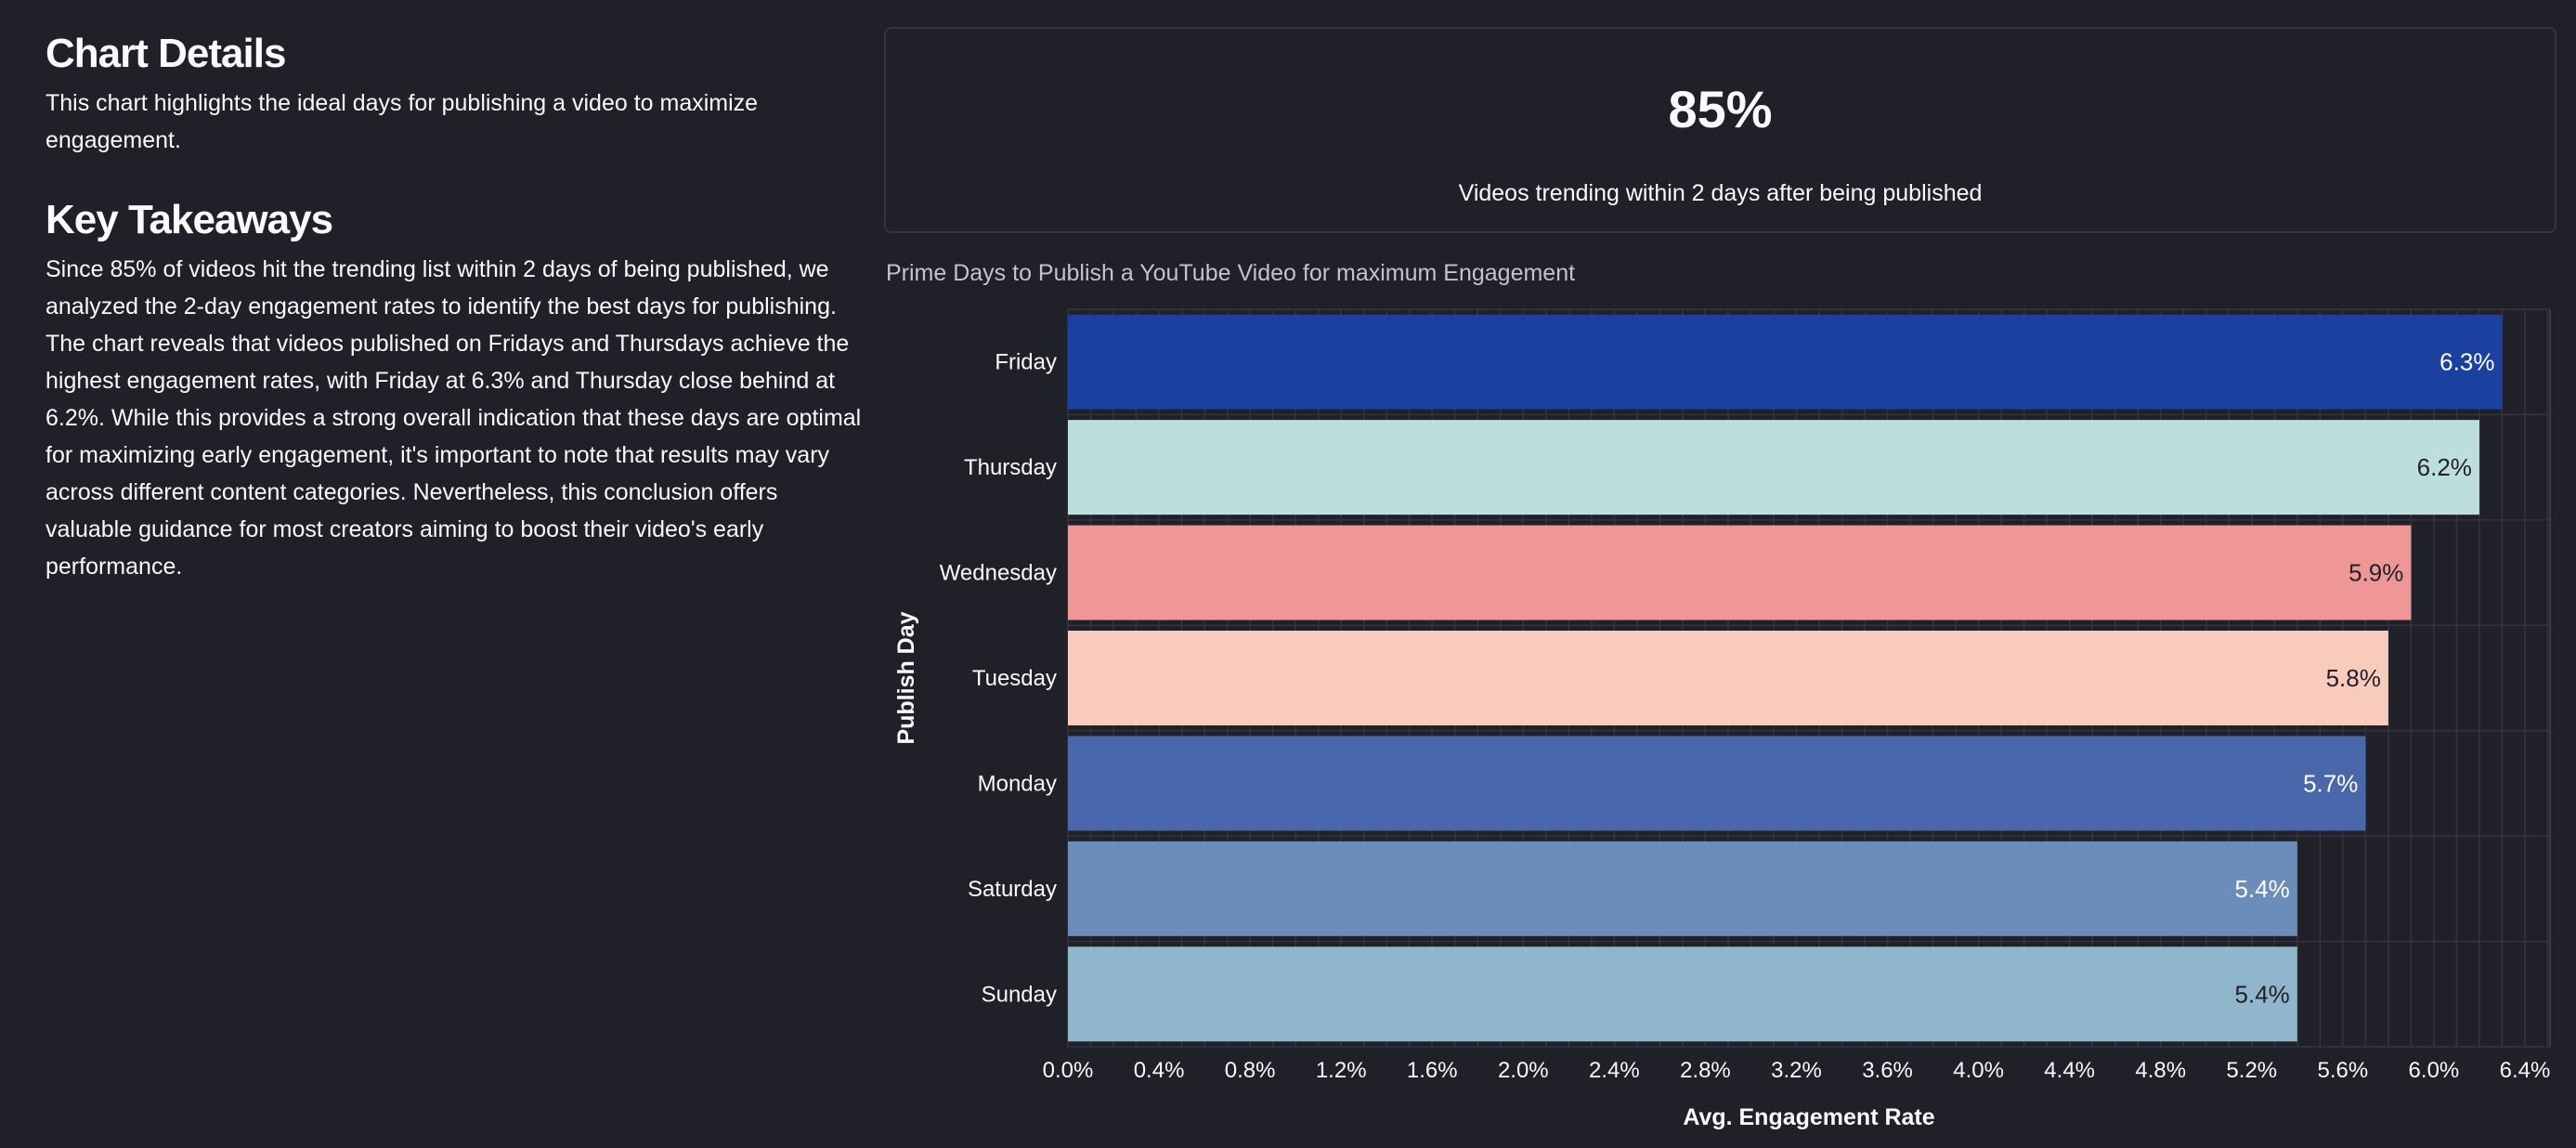  I want to click on x-tick-label: 6.0%, so click(2434, 1070).